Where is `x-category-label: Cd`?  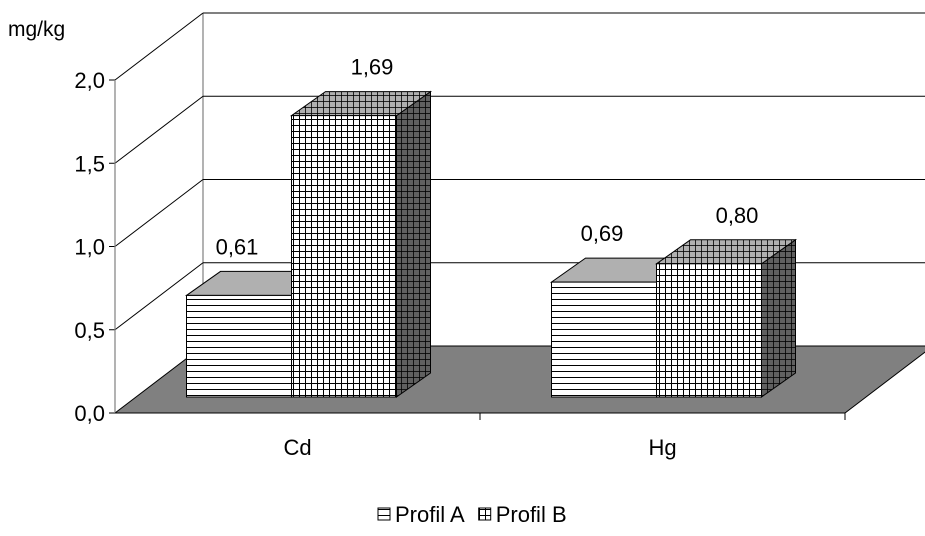
x-category-label: Cd is located at coordinates (297, 447).